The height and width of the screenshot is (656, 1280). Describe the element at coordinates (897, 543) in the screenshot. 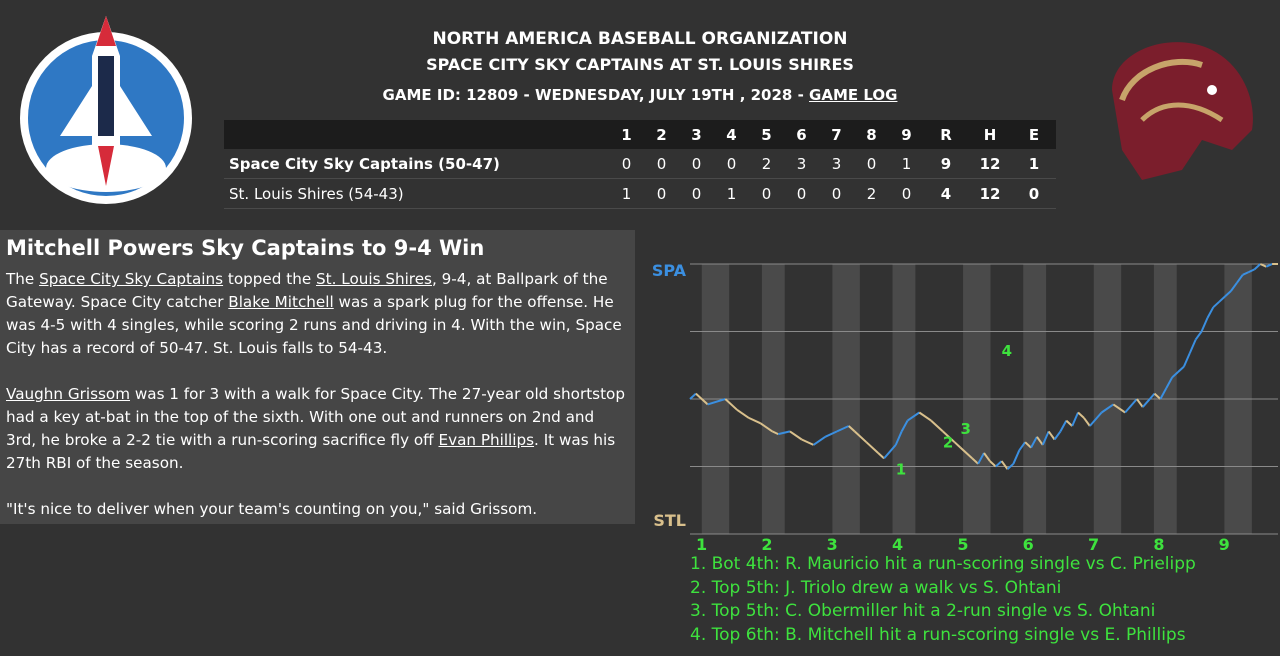

I see `inning-axis-label: 4` at that location.